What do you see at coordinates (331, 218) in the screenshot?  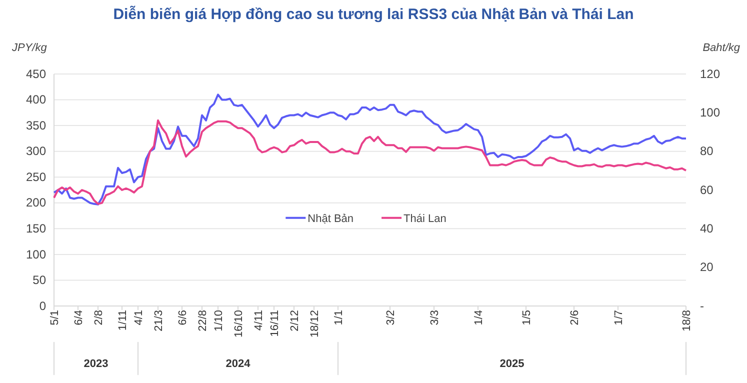 I see `legend-label: Nhật Bản` at bounding box center [331, 218].